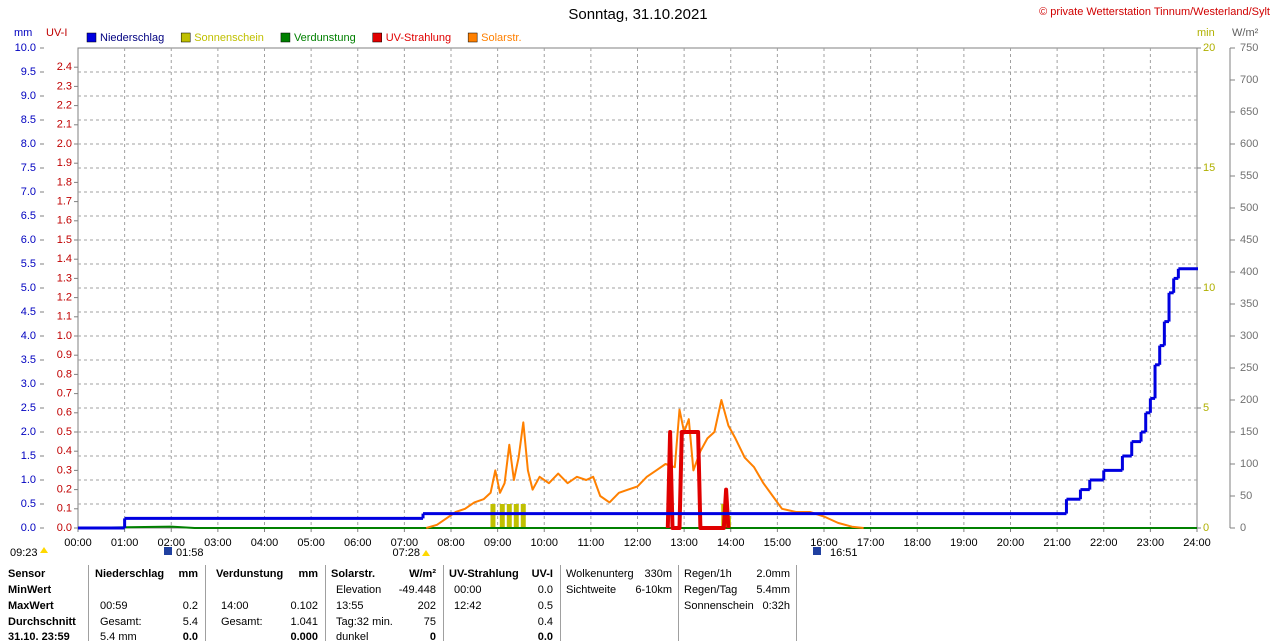  I want to click on x-tick-label: 21:00, so click(1057, 543).